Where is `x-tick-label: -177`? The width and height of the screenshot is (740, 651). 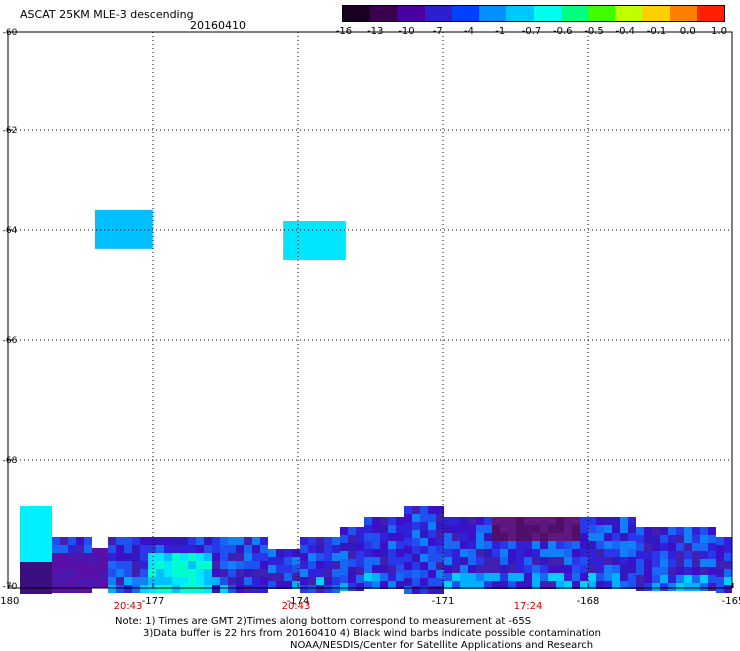 x-tick-label: -177 is located at coordinates (153, 601).